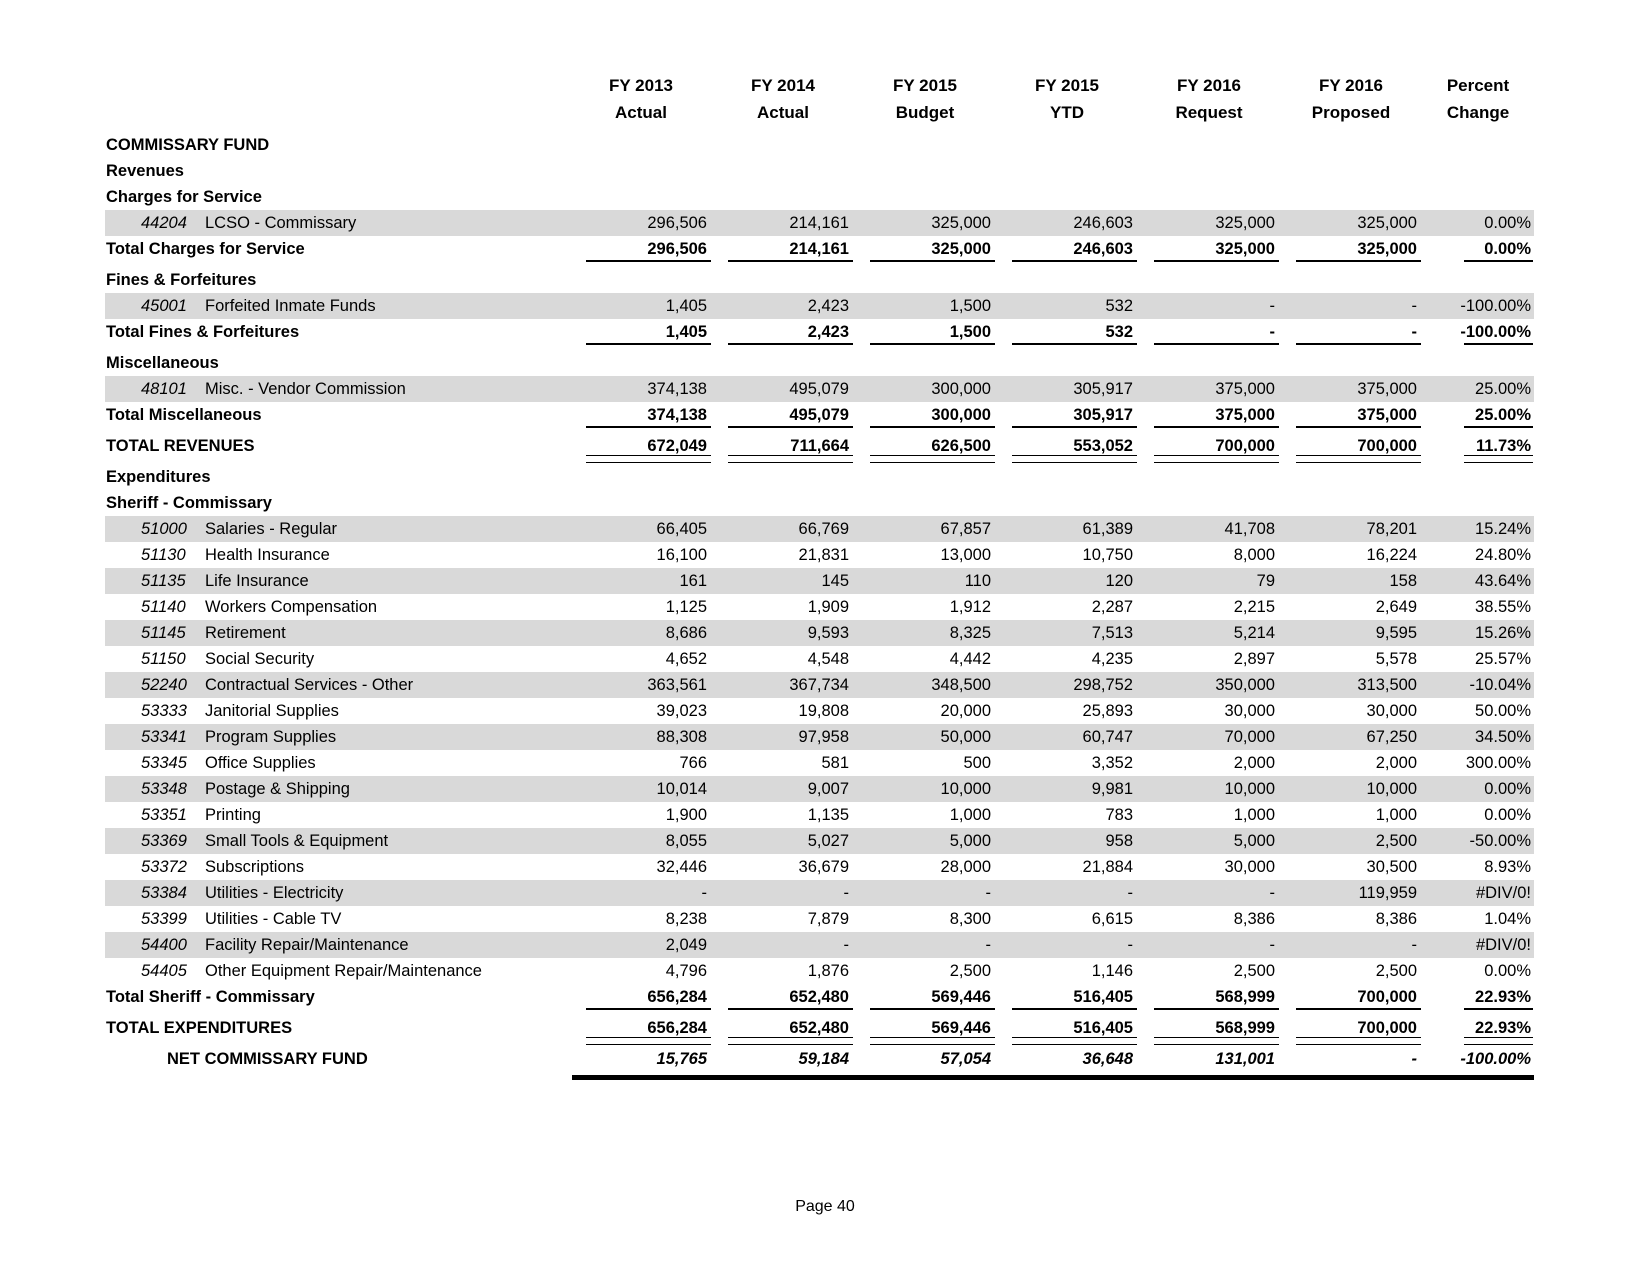 The image size is (1650, 1275). Describe the element at coordinates (1254, 841) in the screenshot. I see `amount-value: 5,000` at that location.